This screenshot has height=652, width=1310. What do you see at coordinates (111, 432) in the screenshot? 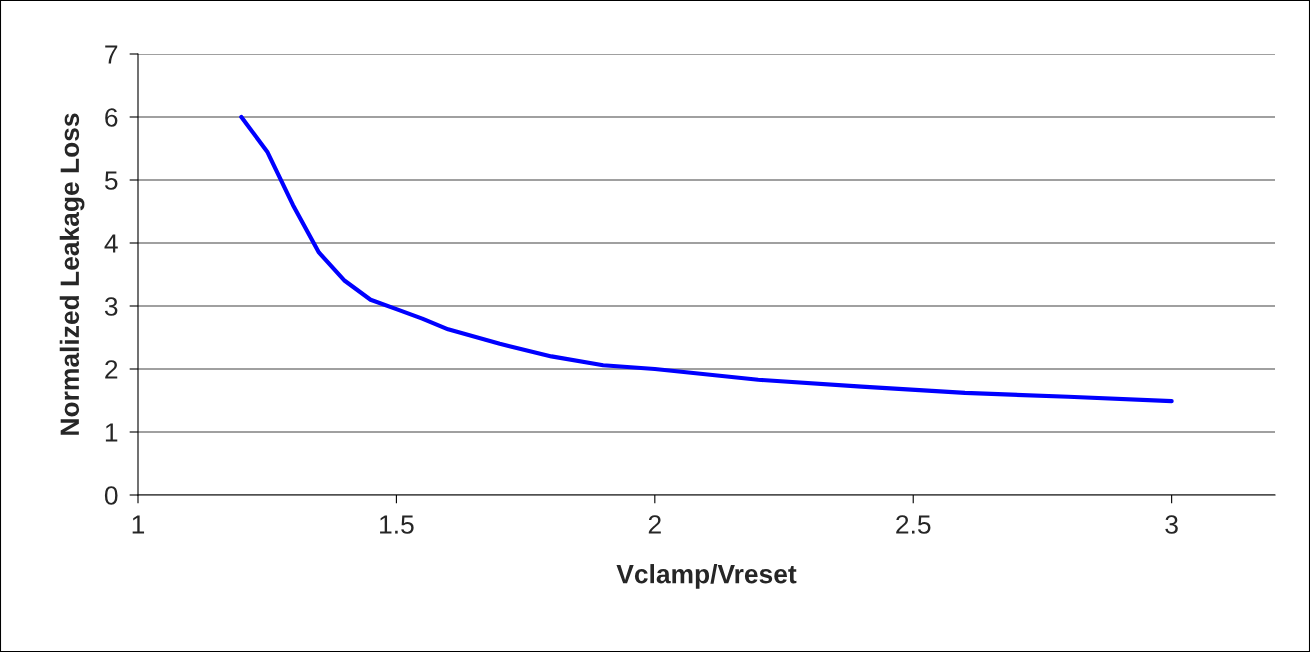
I see `y-tick-label: 1` at bounding box center [111, 432].